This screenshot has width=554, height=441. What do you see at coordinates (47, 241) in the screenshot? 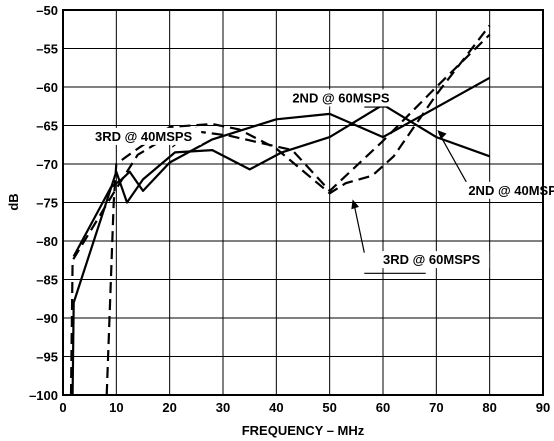
I see `y-tick-label: –80` at bounding box center [47, 241].